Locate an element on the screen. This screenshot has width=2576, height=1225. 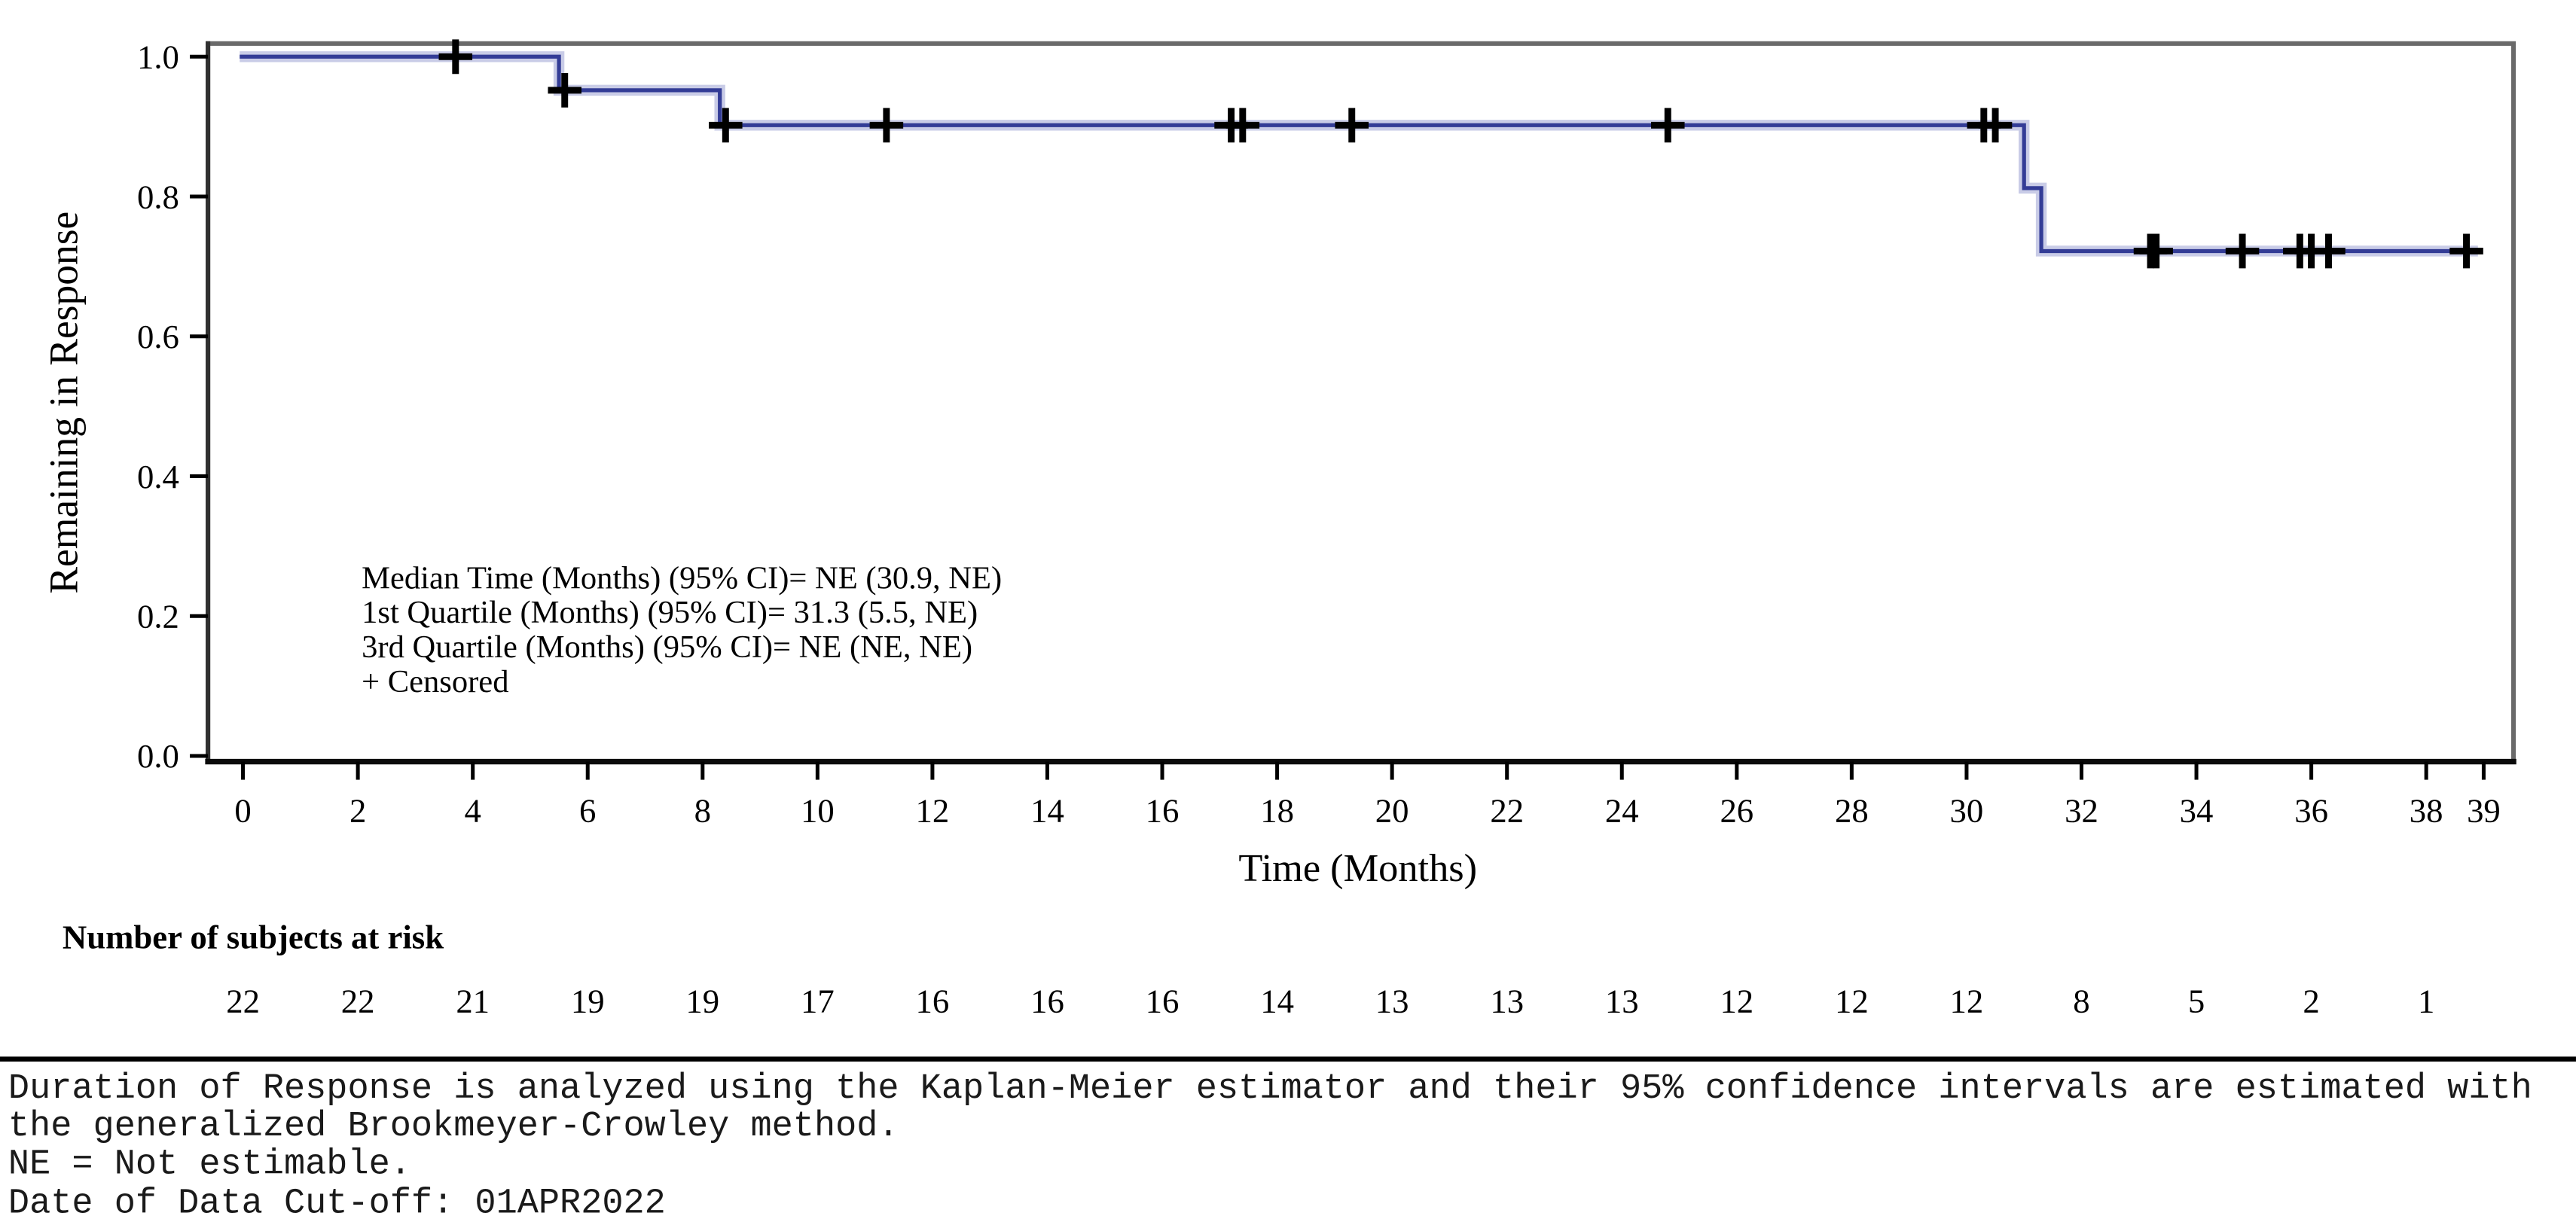
x-tick-label: 6 is located at coordinates (588, 810).